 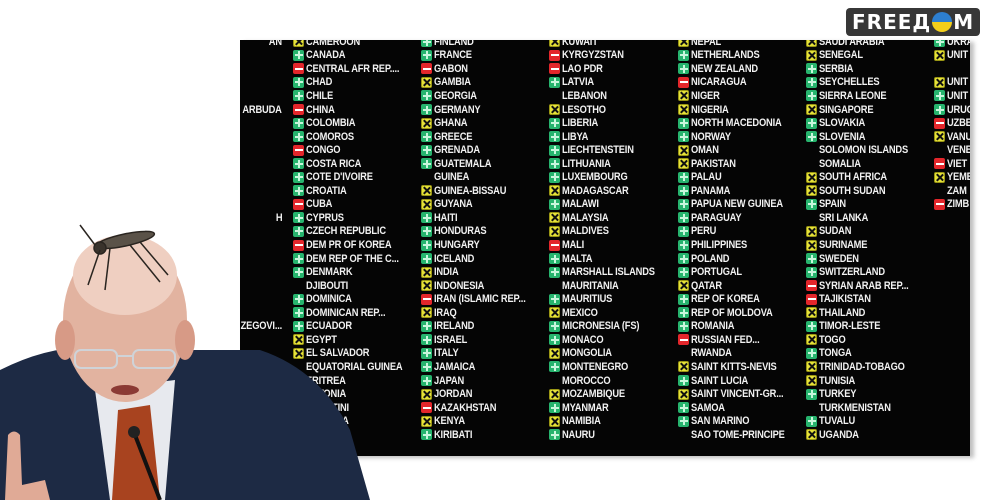 What do you see at coordinates (583, 381) in the screenshot?
I see `country-row: MOROCCO` at bounding box center [583, 381].